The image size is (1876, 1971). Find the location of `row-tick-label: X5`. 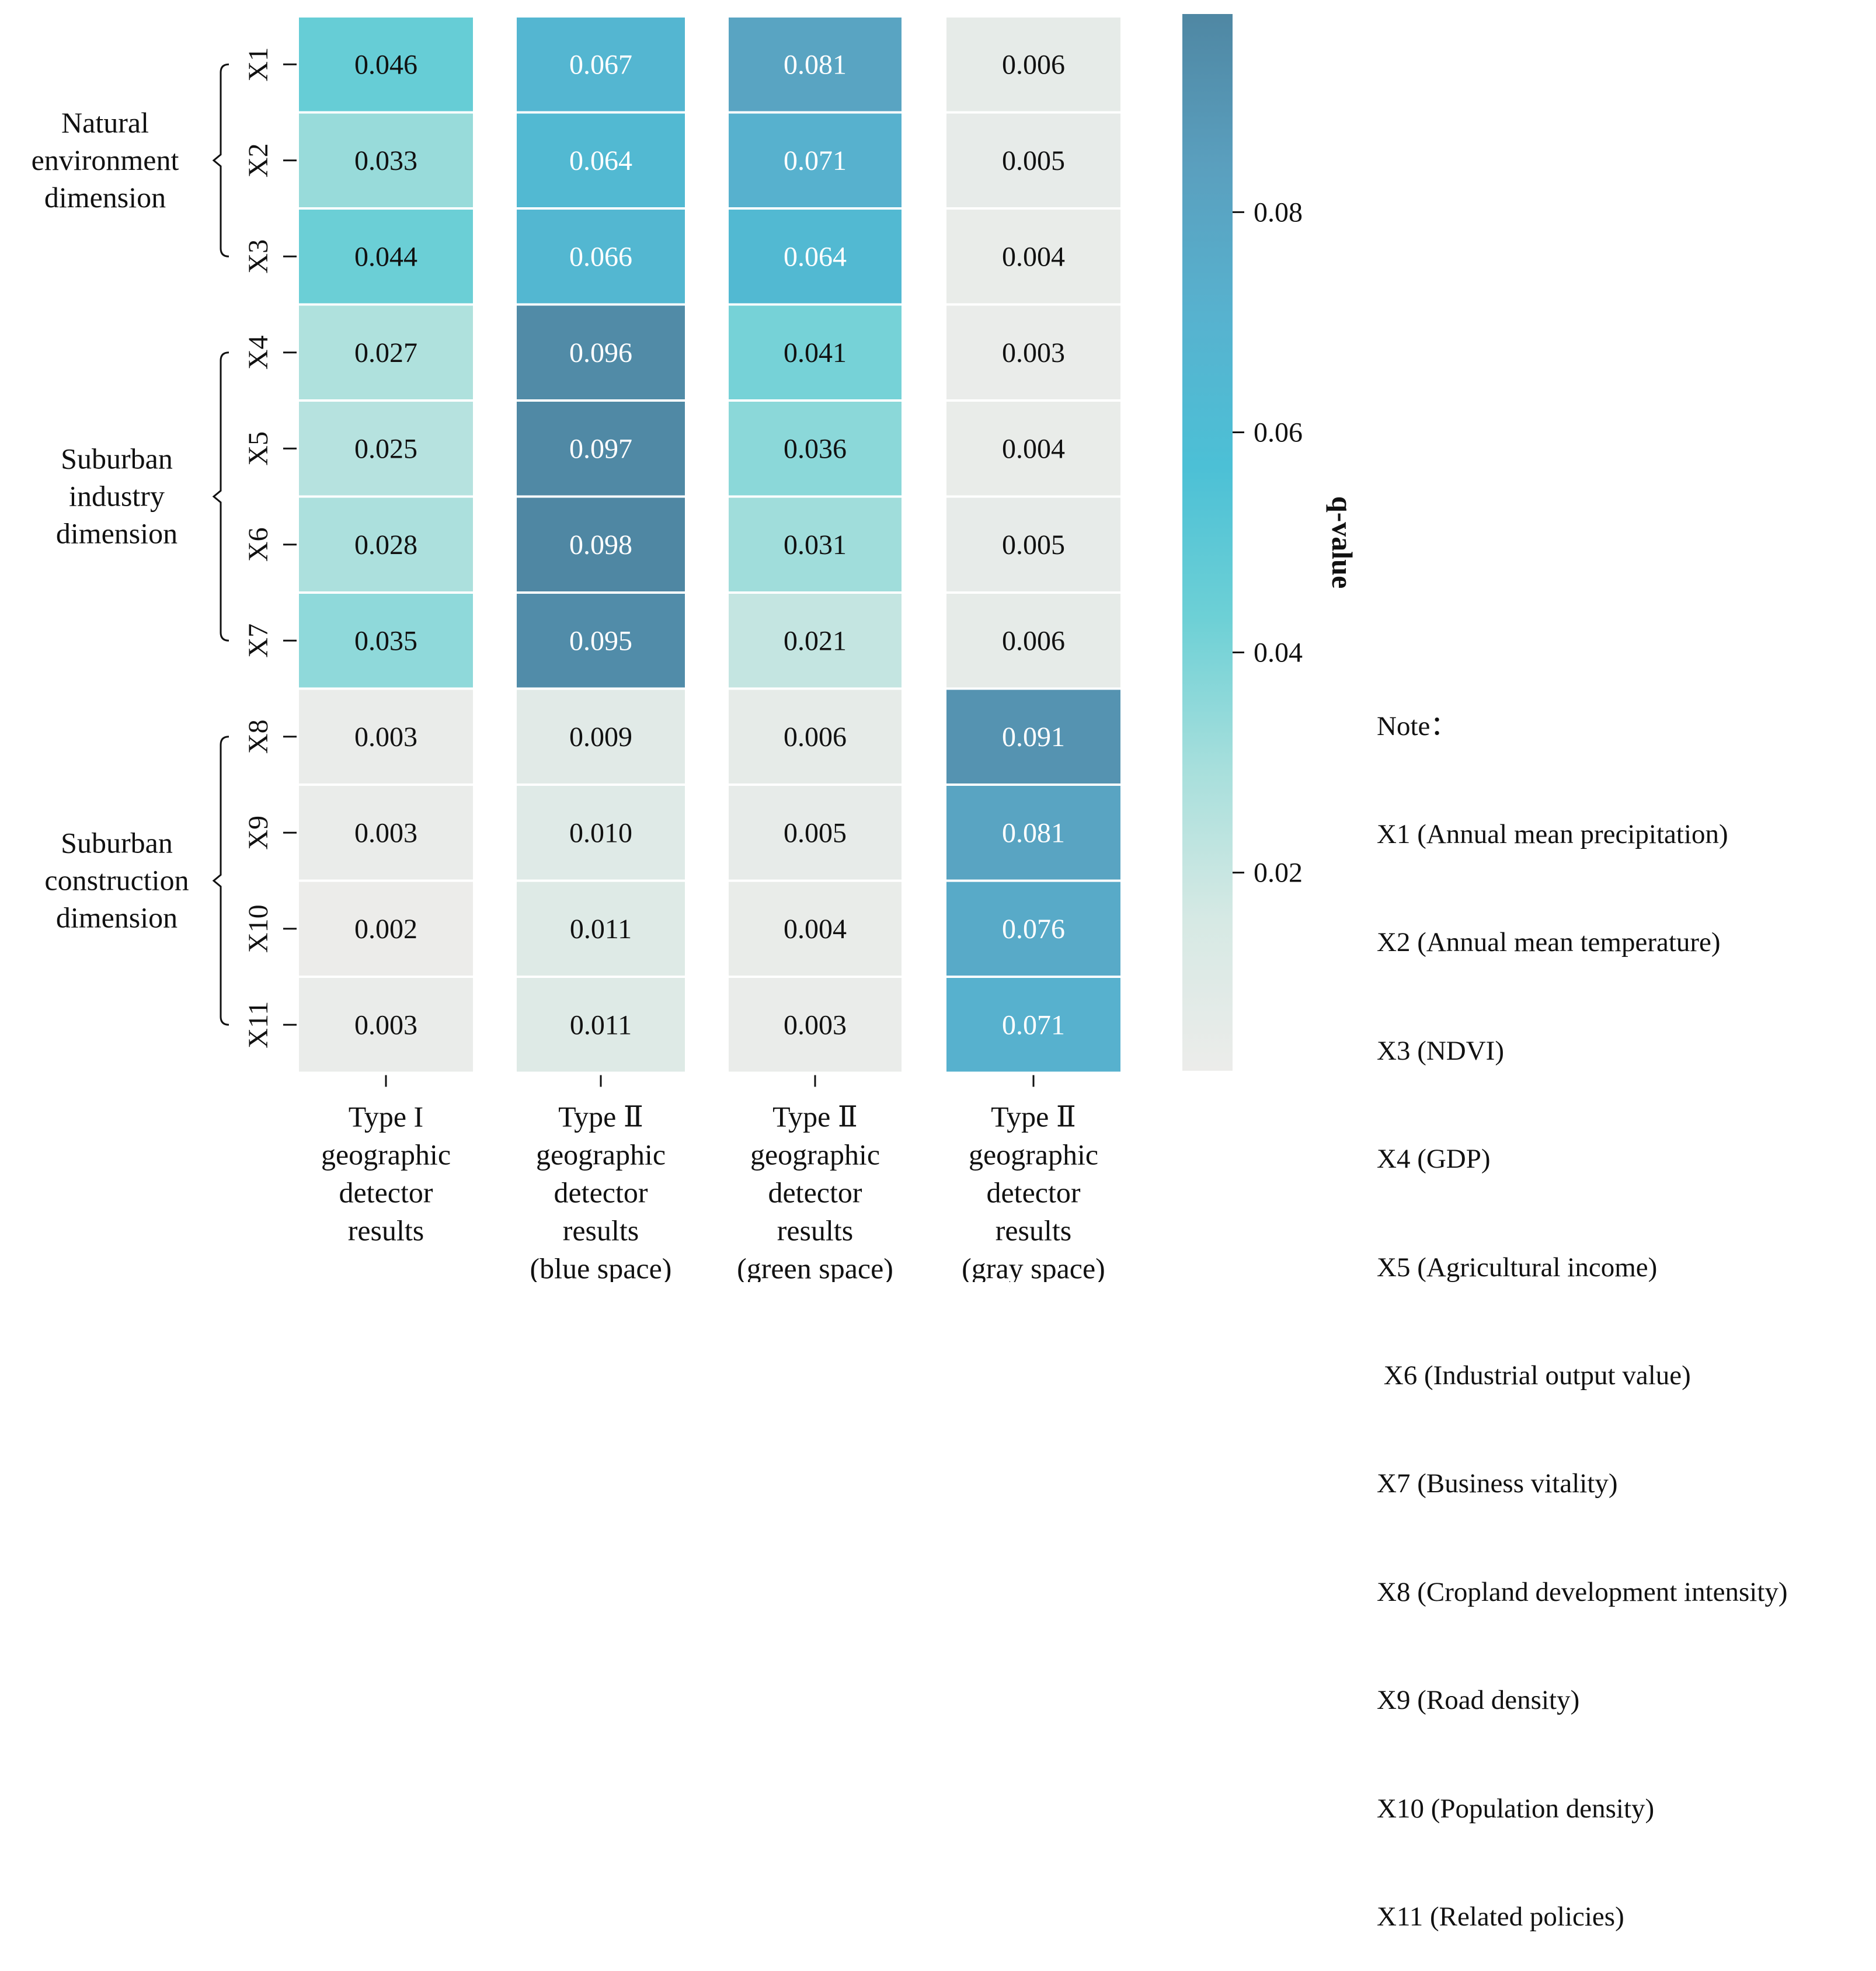

row-tick-label: X5 is located at coordinates (258, 448).